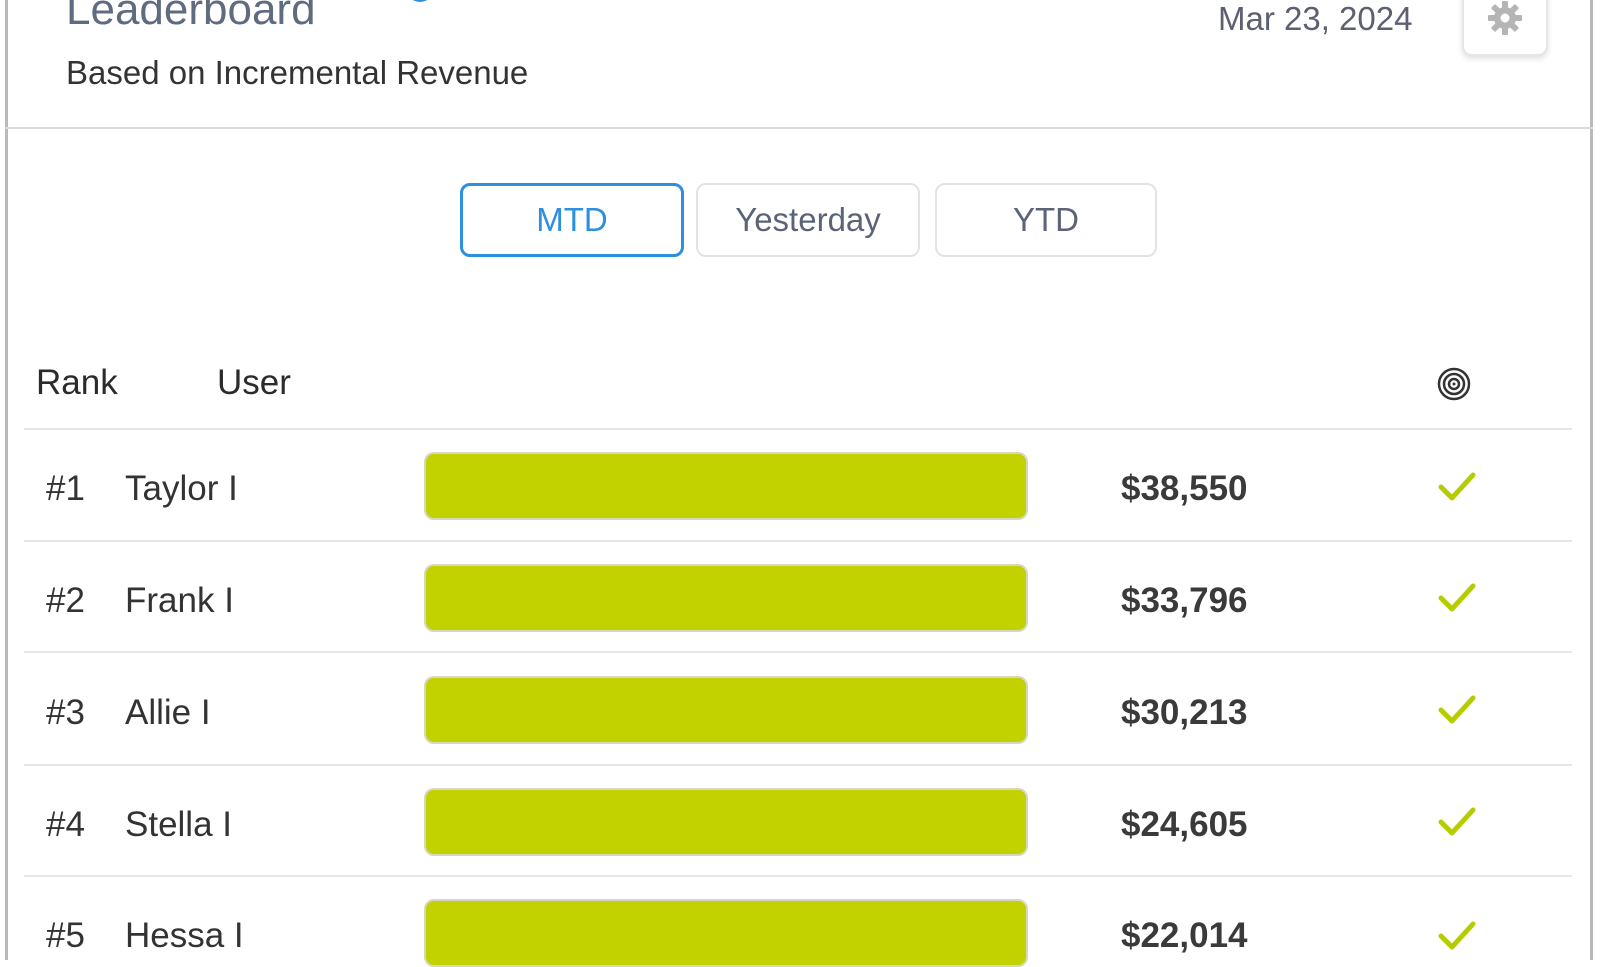 Image resolution: width=1600 pixels, height=967 pixels. Describe the element at coordinates (808, 220) in the screenshot. I see `tab-yesterday: Yesterday` at that location.